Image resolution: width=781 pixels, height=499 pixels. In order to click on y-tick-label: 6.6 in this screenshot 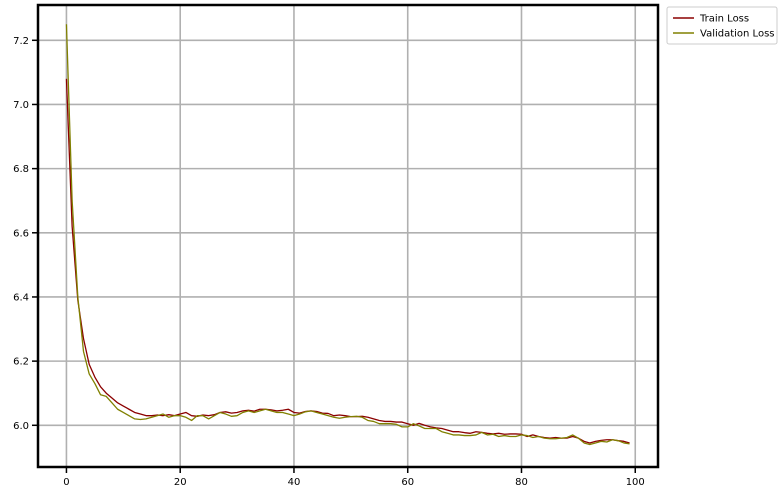, I will do `click(21, 233)`.